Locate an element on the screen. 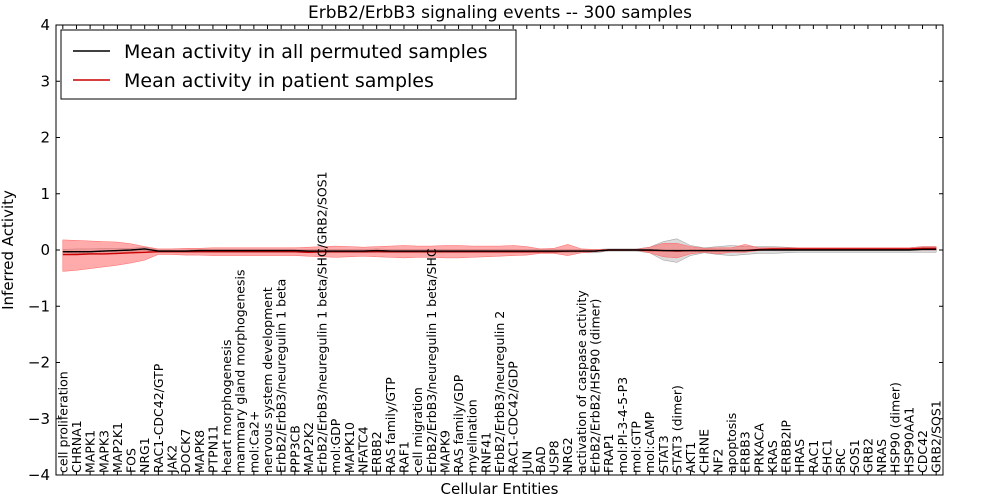 The width and height of the screenshot is (1000, 500). category-label: cell migration is located at coordinates (417, 430).